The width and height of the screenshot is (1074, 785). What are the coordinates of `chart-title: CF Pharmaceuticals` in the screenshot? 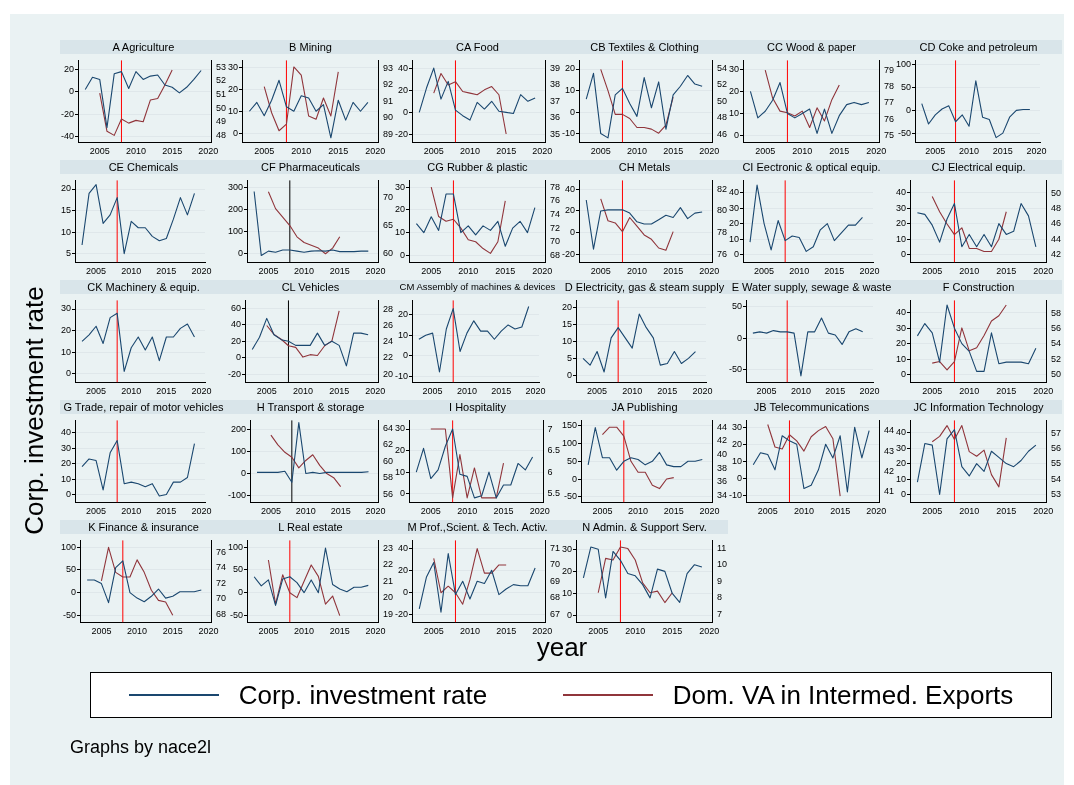 It's located at (310, 167).